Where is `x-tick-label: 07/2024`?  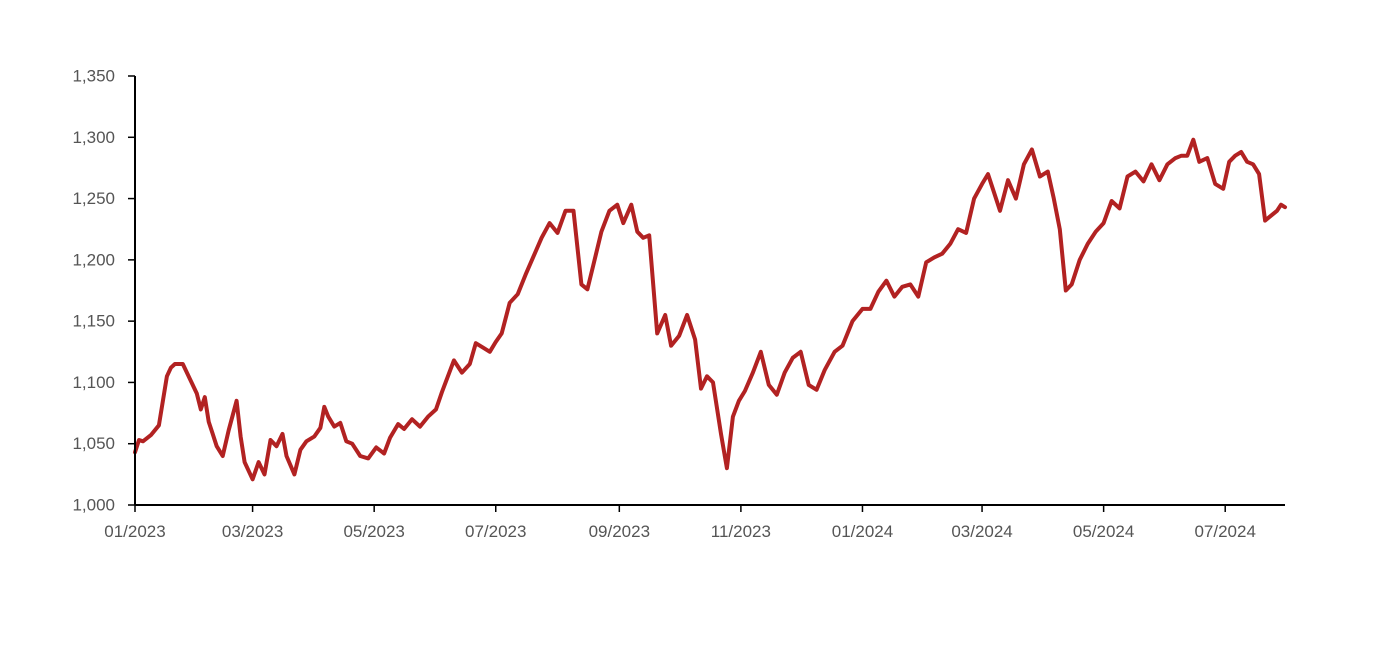
x-tick-label: 07/2024 is located at coordinates (1224, 531).